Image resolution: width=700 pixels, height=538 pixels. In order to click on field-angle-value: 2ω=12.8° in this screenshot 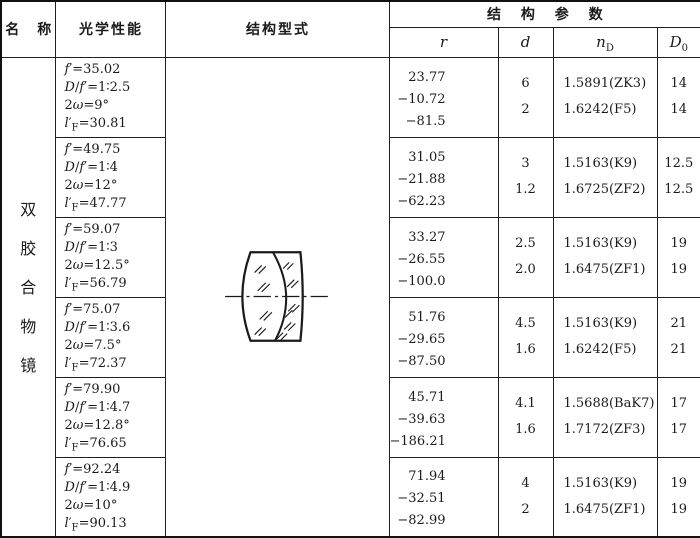, I will do `click(97, 426)`.